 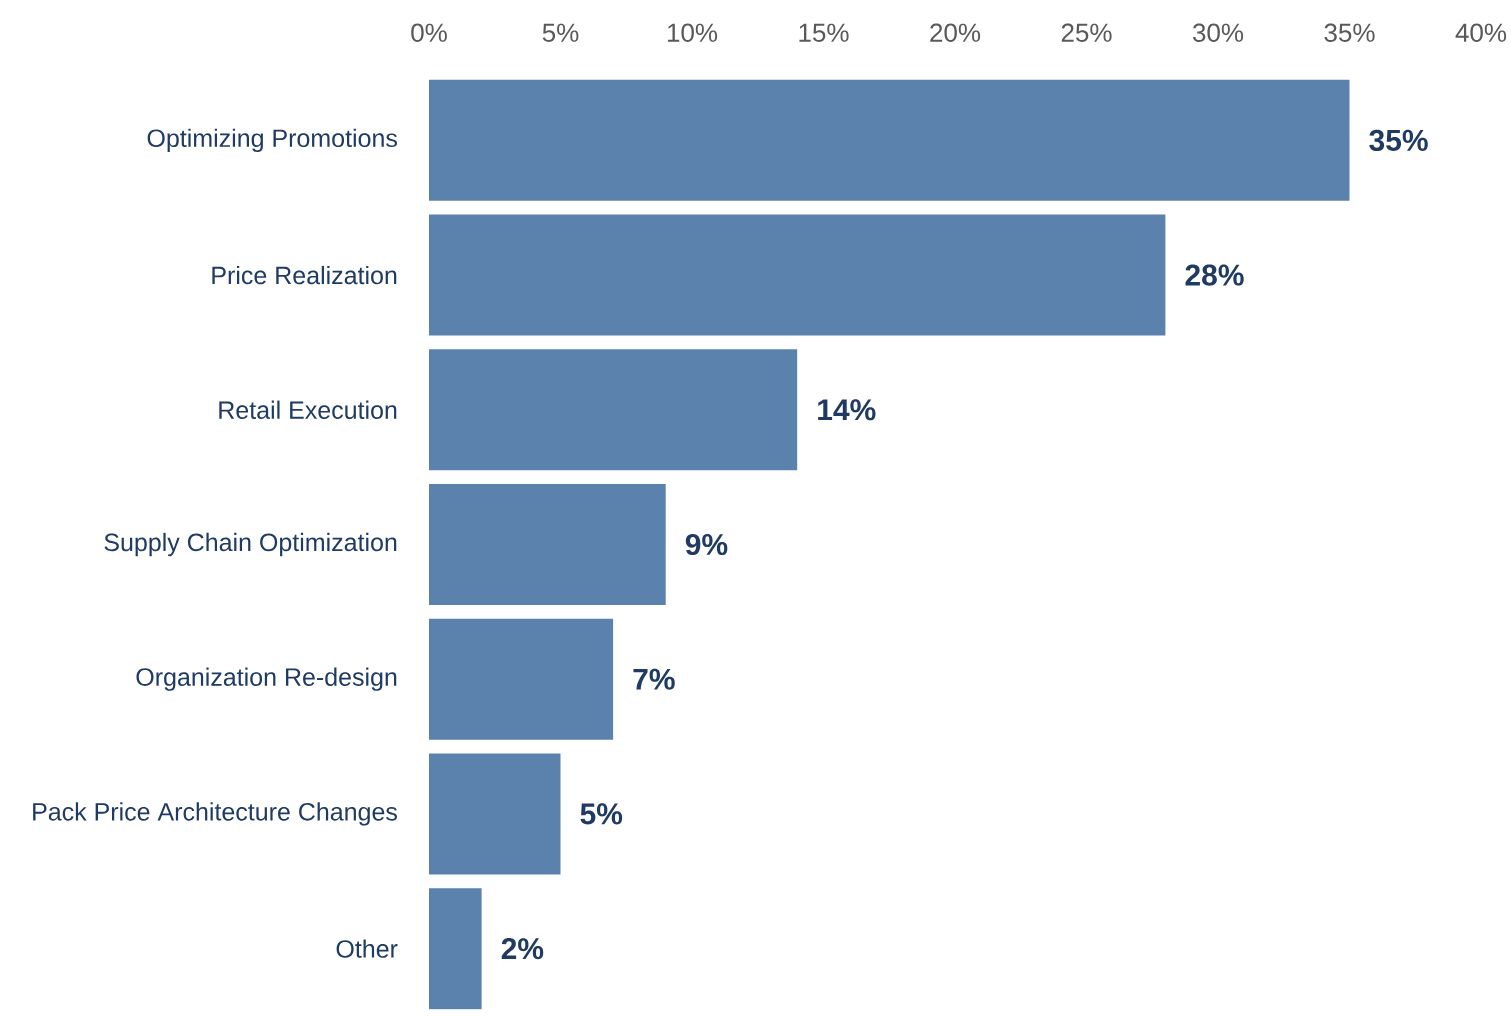 I want to click on data-label: 7%, so click(x=654, y=679).